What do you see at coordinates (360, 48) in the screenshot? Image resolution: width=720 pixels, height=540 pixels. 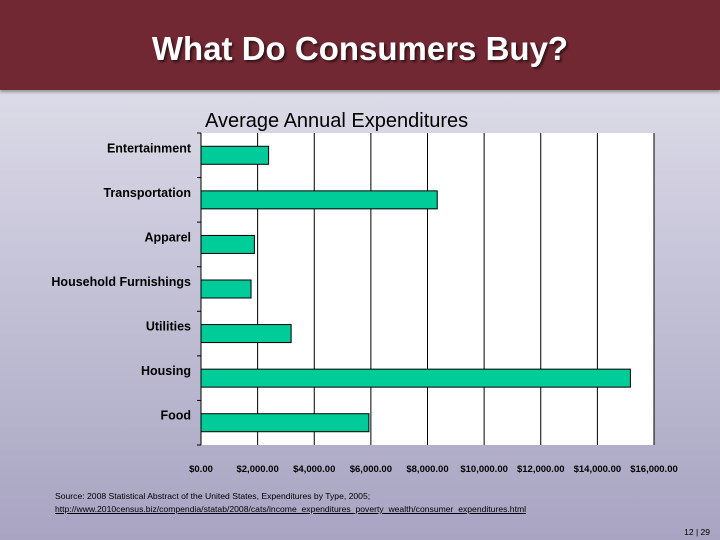 I see `page-title: What Do Consumers Buy?` at bounding box center [360, 48].